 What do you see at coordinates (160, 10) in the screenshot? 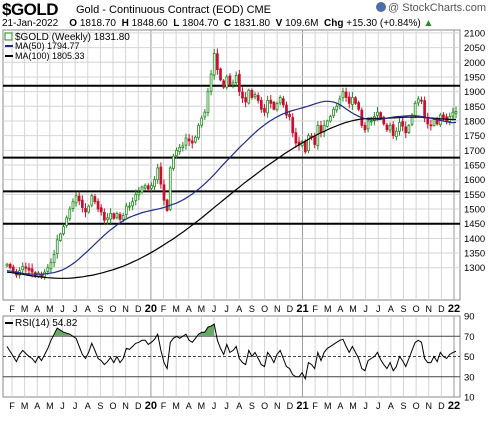
I see `security-name: Gold - Continuous Contract (EOD)` at bounding box center [160, 10].